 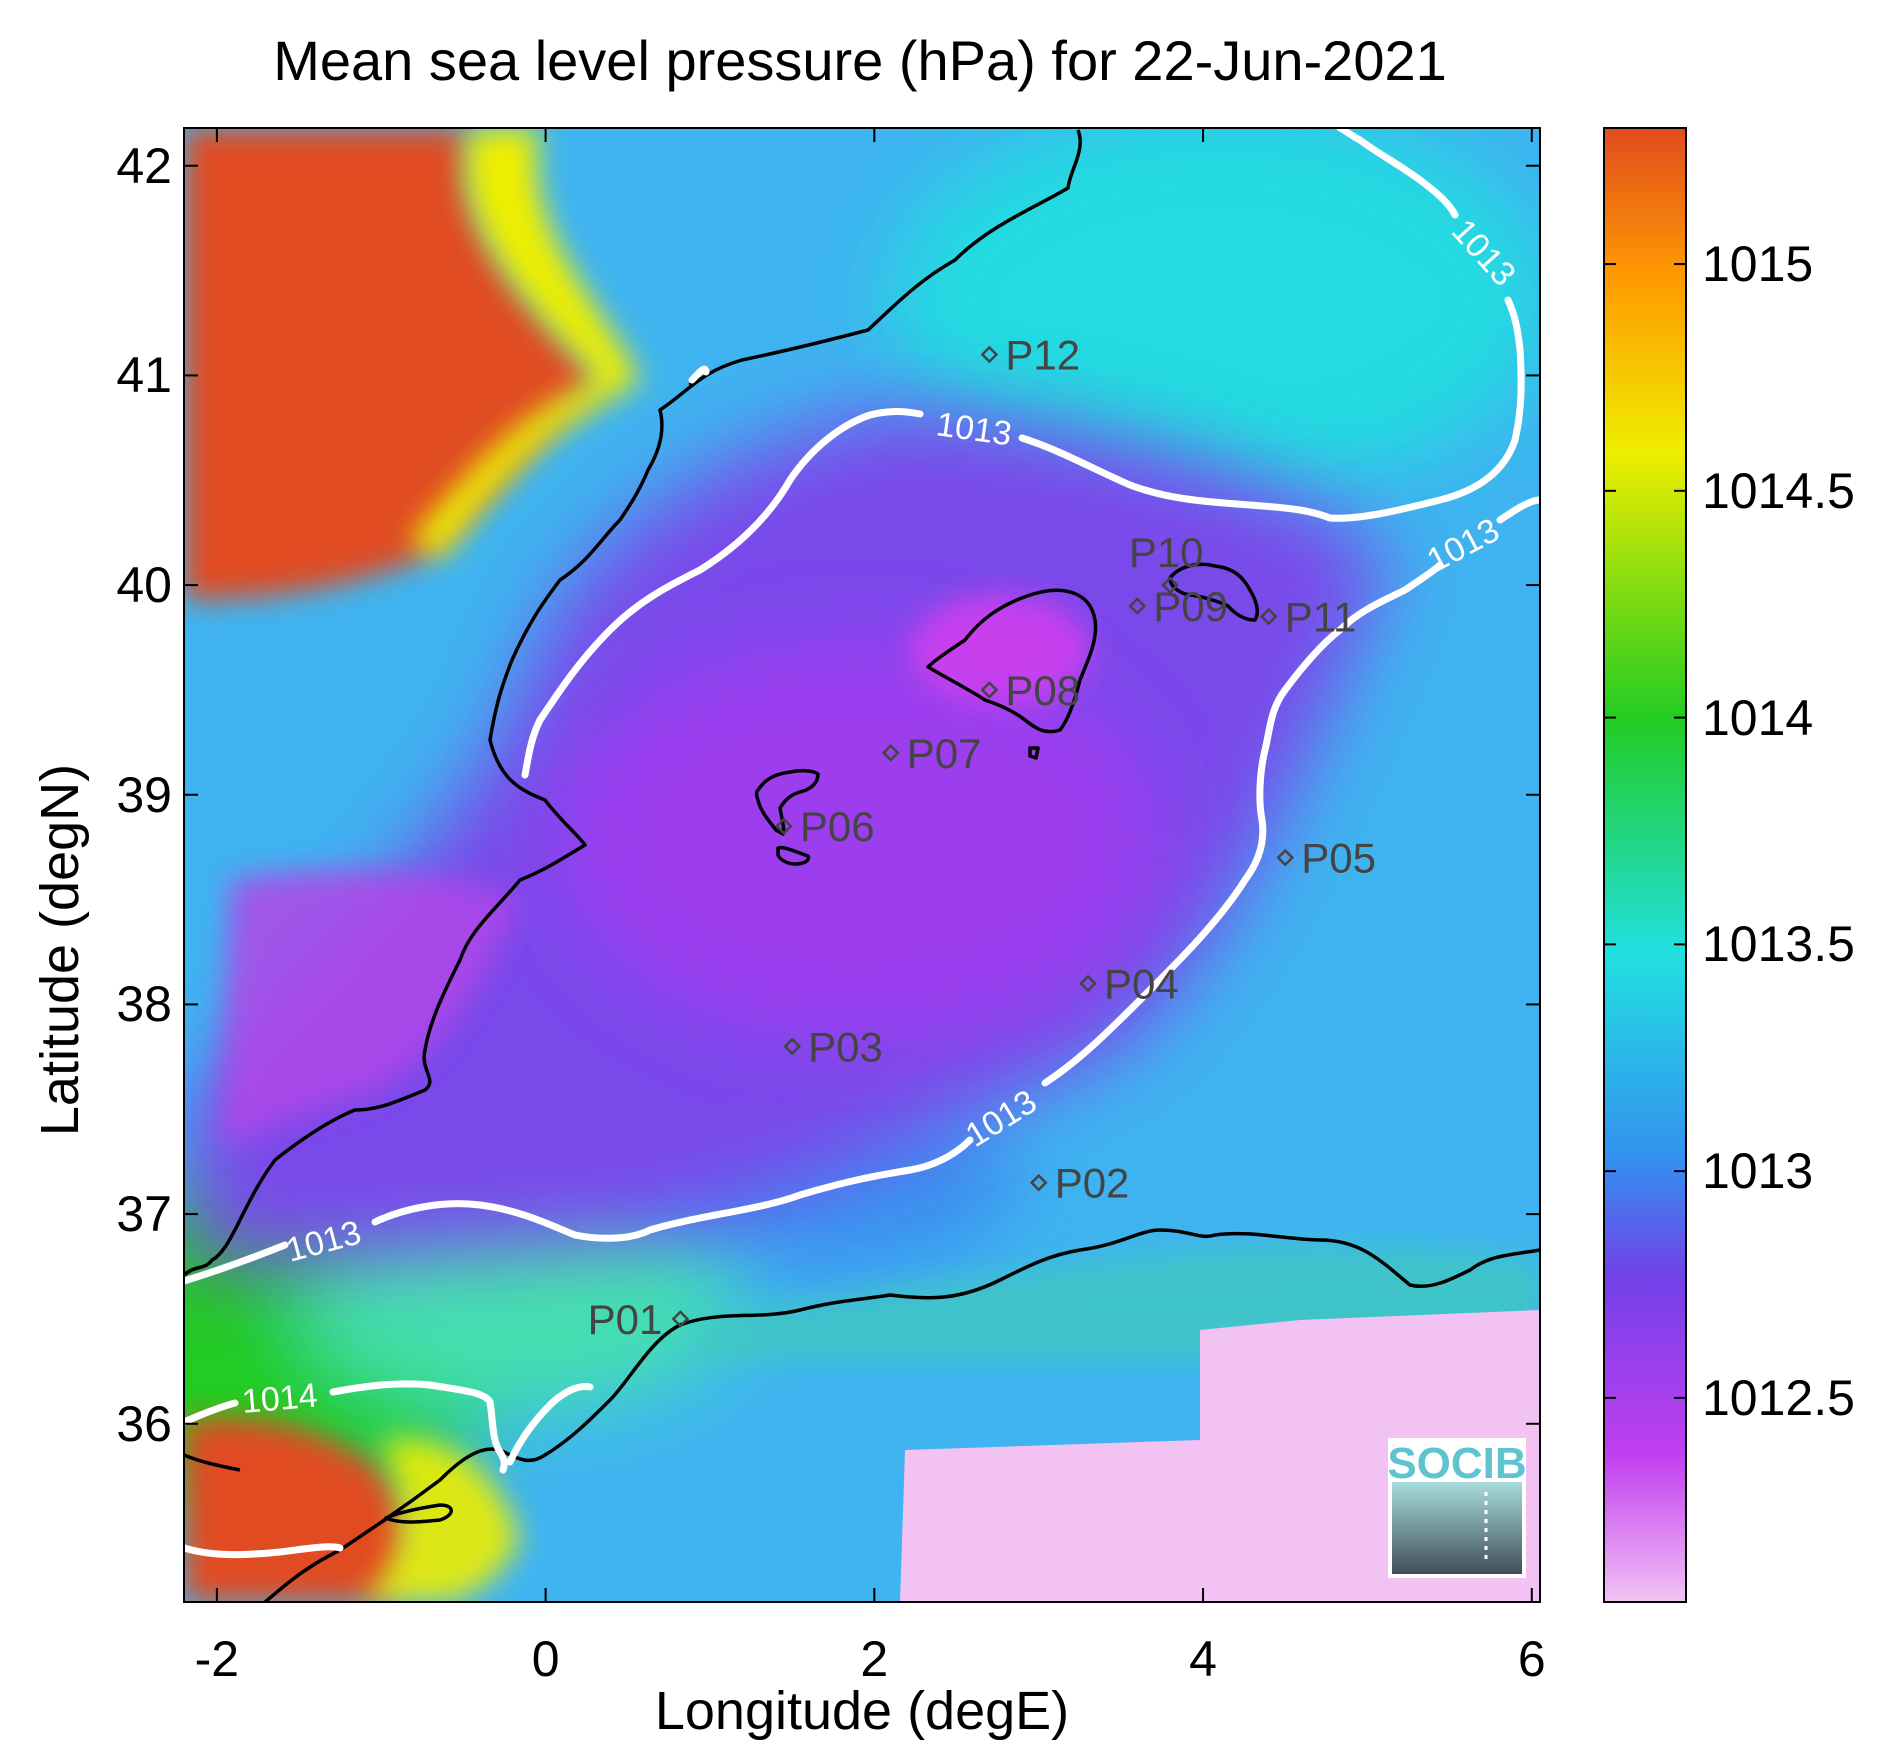 What do you see at coordinates (1456, 1463) in the screenshot?
I see `socib-logo-text: SOCIB` at bounding box center [1456, 1463].